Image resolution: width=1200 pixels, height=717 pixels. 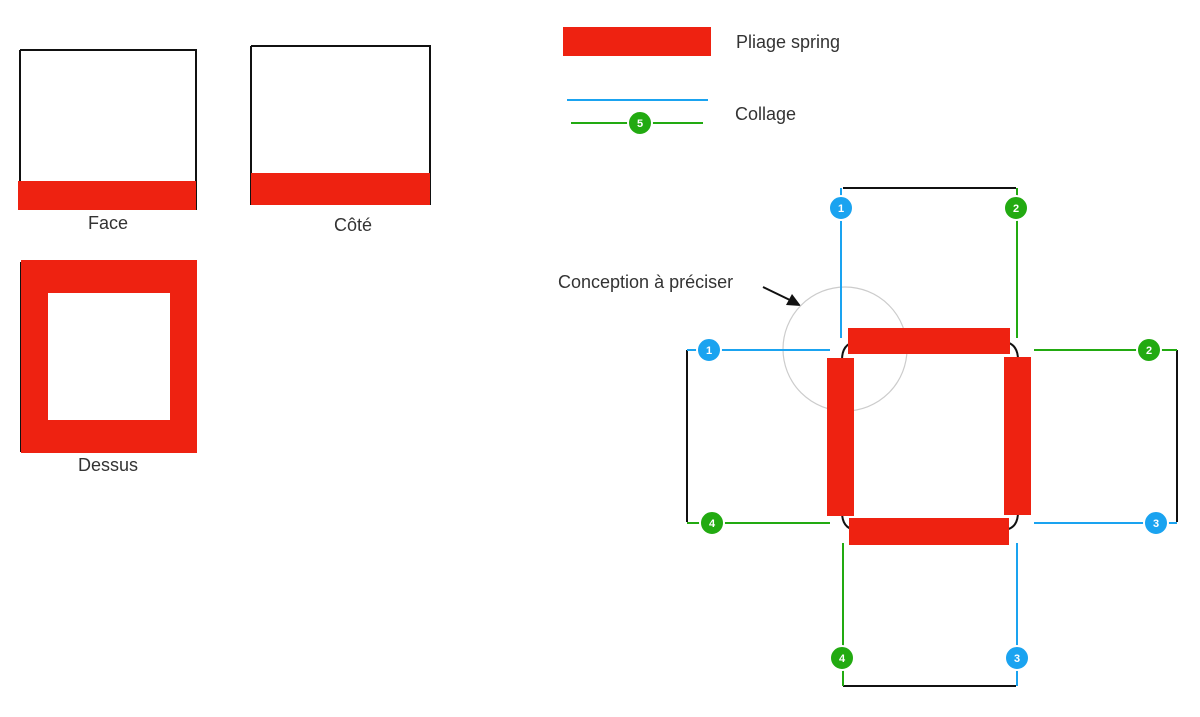 I want to click on badge-3-right-text: 3, so click(x=1156, y=524).